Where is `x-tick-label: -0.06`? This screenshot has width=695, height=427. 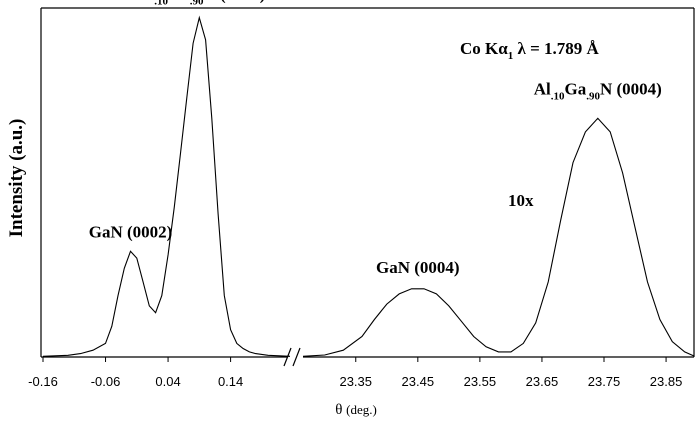 x-tick-label: -0.06 is located at coordinates (106, 381).